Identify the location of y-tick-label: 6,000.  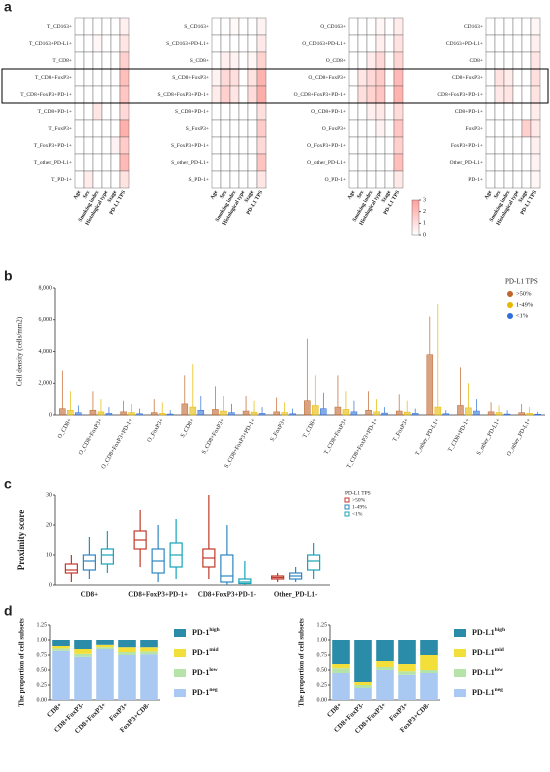
(46, 320).